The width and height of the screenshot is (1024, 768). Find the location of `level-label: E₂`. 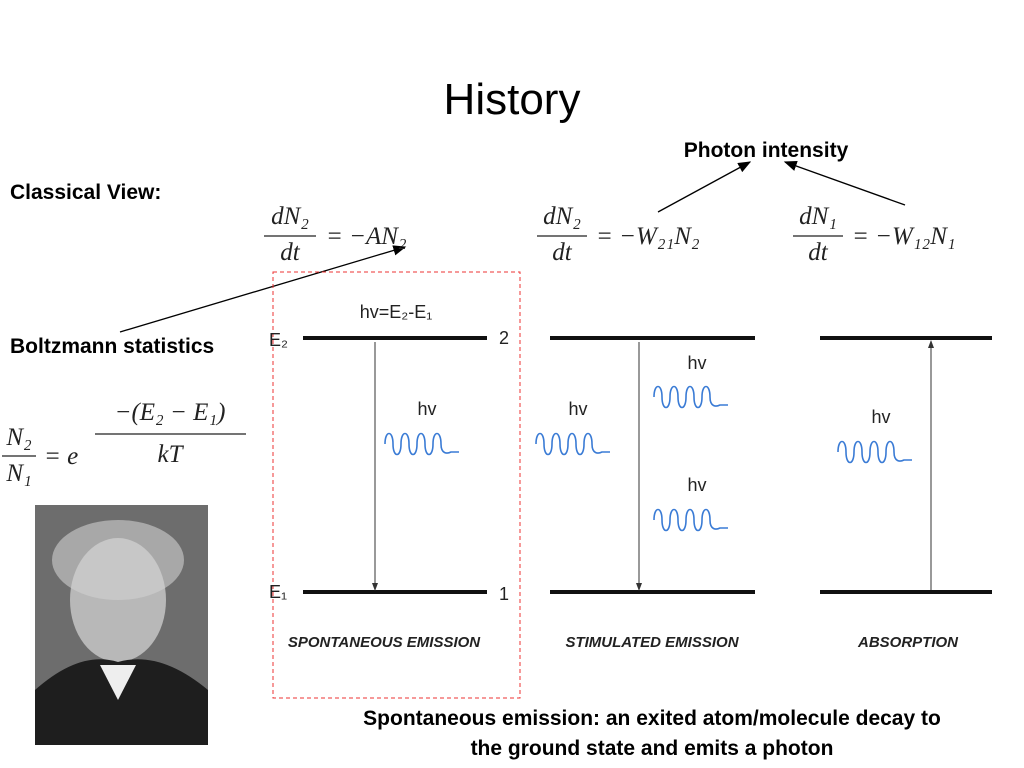

level-label: E₂ is located at coordinates (278, 340).